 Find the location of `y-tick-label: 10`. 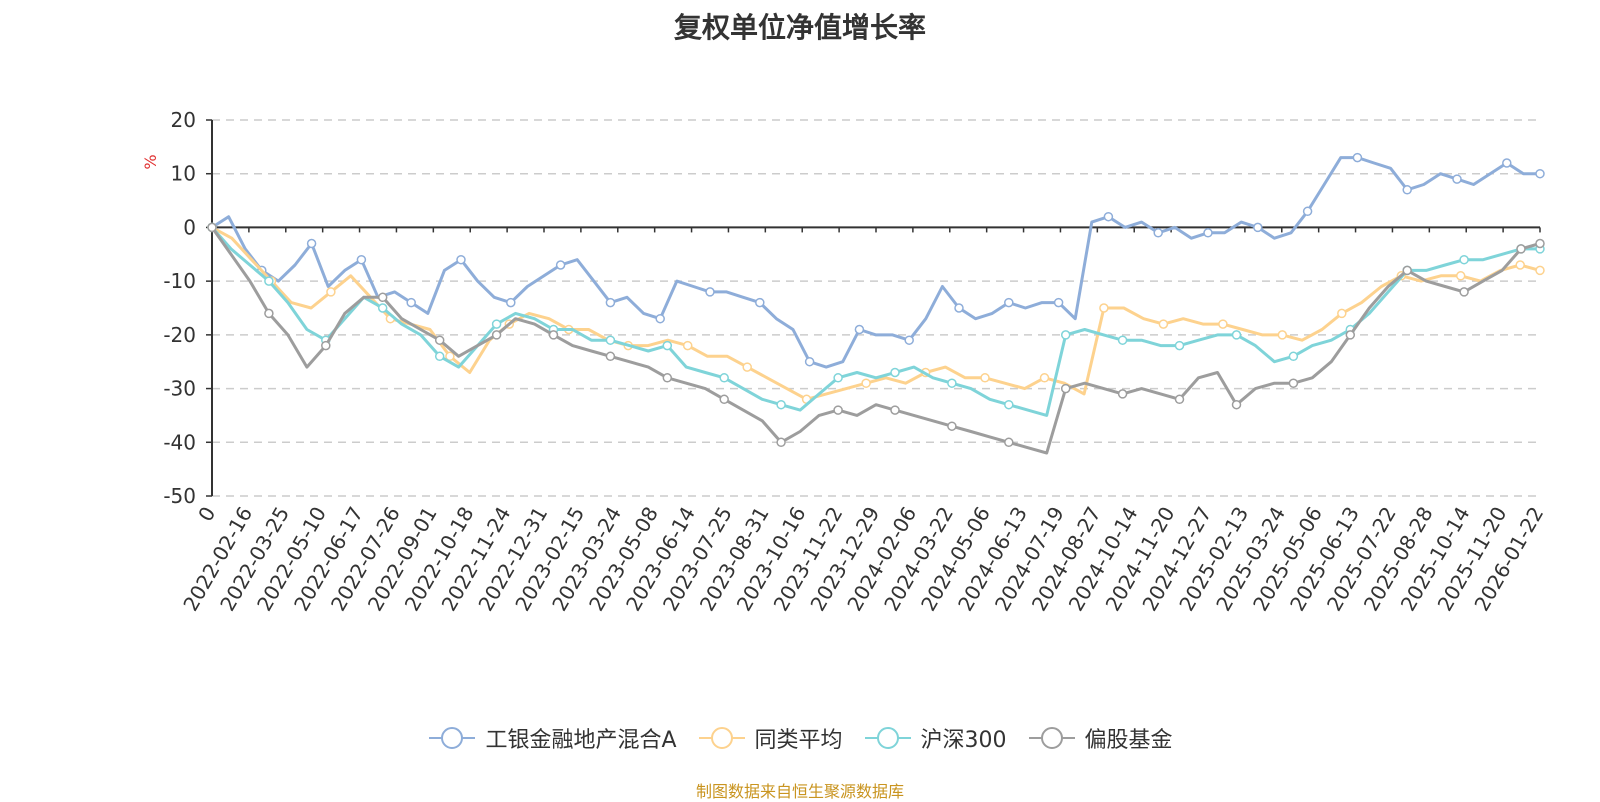

y-tick-label: 10 is located at coordinates (183, 174).